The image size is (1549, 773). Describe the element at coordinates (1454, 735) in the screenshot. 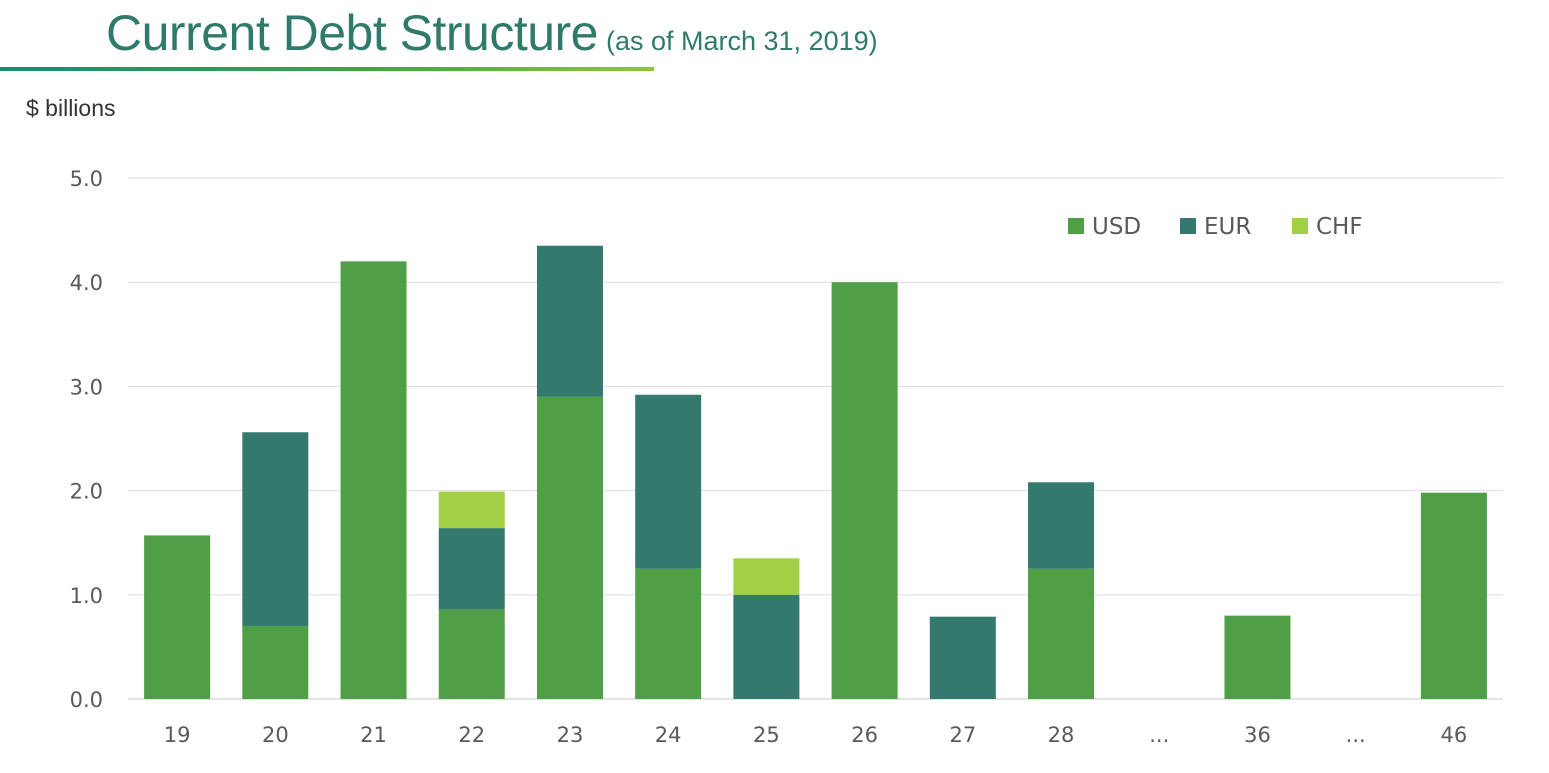

I see `x-tick-label: 46` at that location.